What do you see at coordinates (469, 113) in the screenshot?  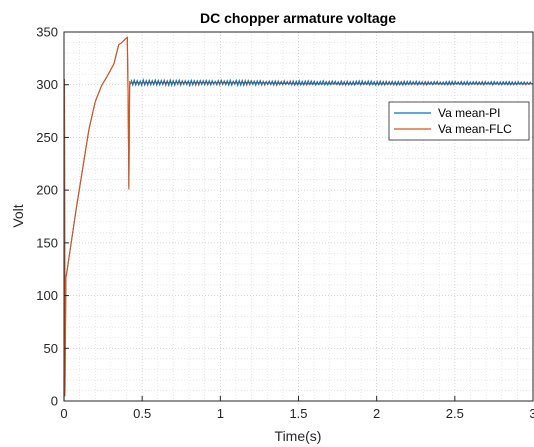 I see `legend-label-pi: Va mean-PI` at bounding box center [469, 113].